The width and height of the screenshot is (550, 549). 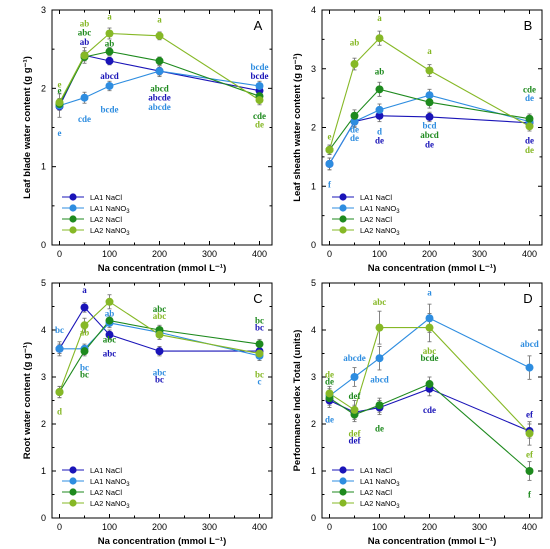 What do you see at coordinates (432, 541) in the screenshot?
I see `x-axis-title: Na concentration (mmol L⁻¹)` at bounding box center [432, 541].